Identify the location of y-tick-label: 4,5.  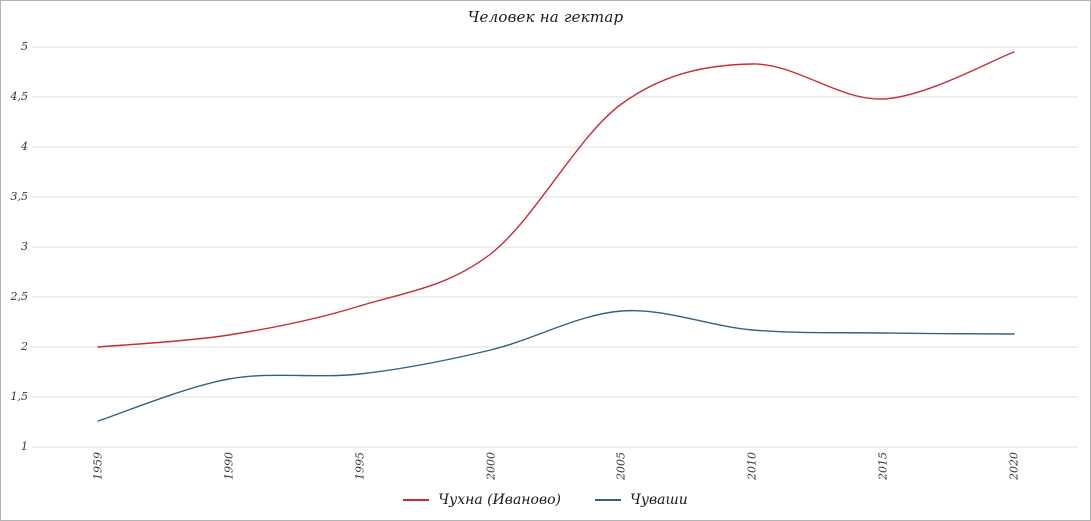
(19, 96).